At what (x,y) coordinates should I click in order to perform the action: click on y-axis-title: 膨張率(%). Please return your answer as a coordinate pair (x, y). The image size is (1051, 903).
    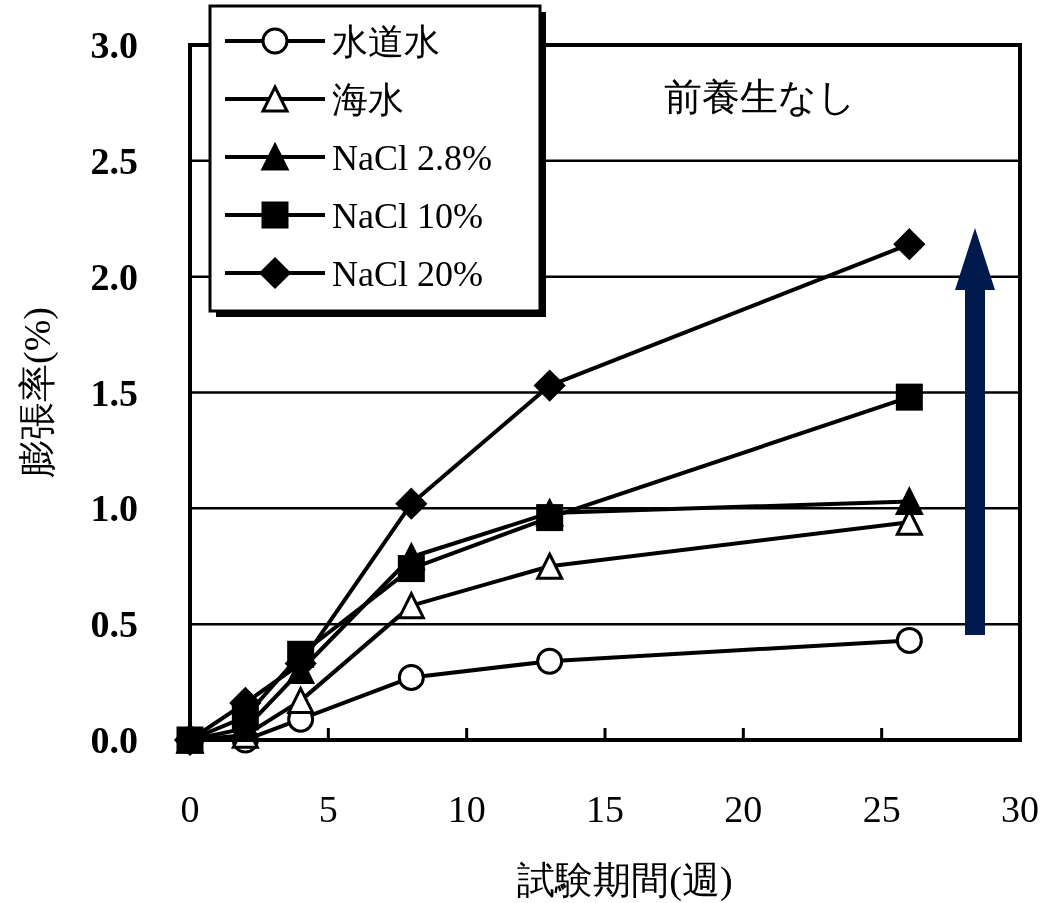
    Looking at the image, I should click on (37, 392).